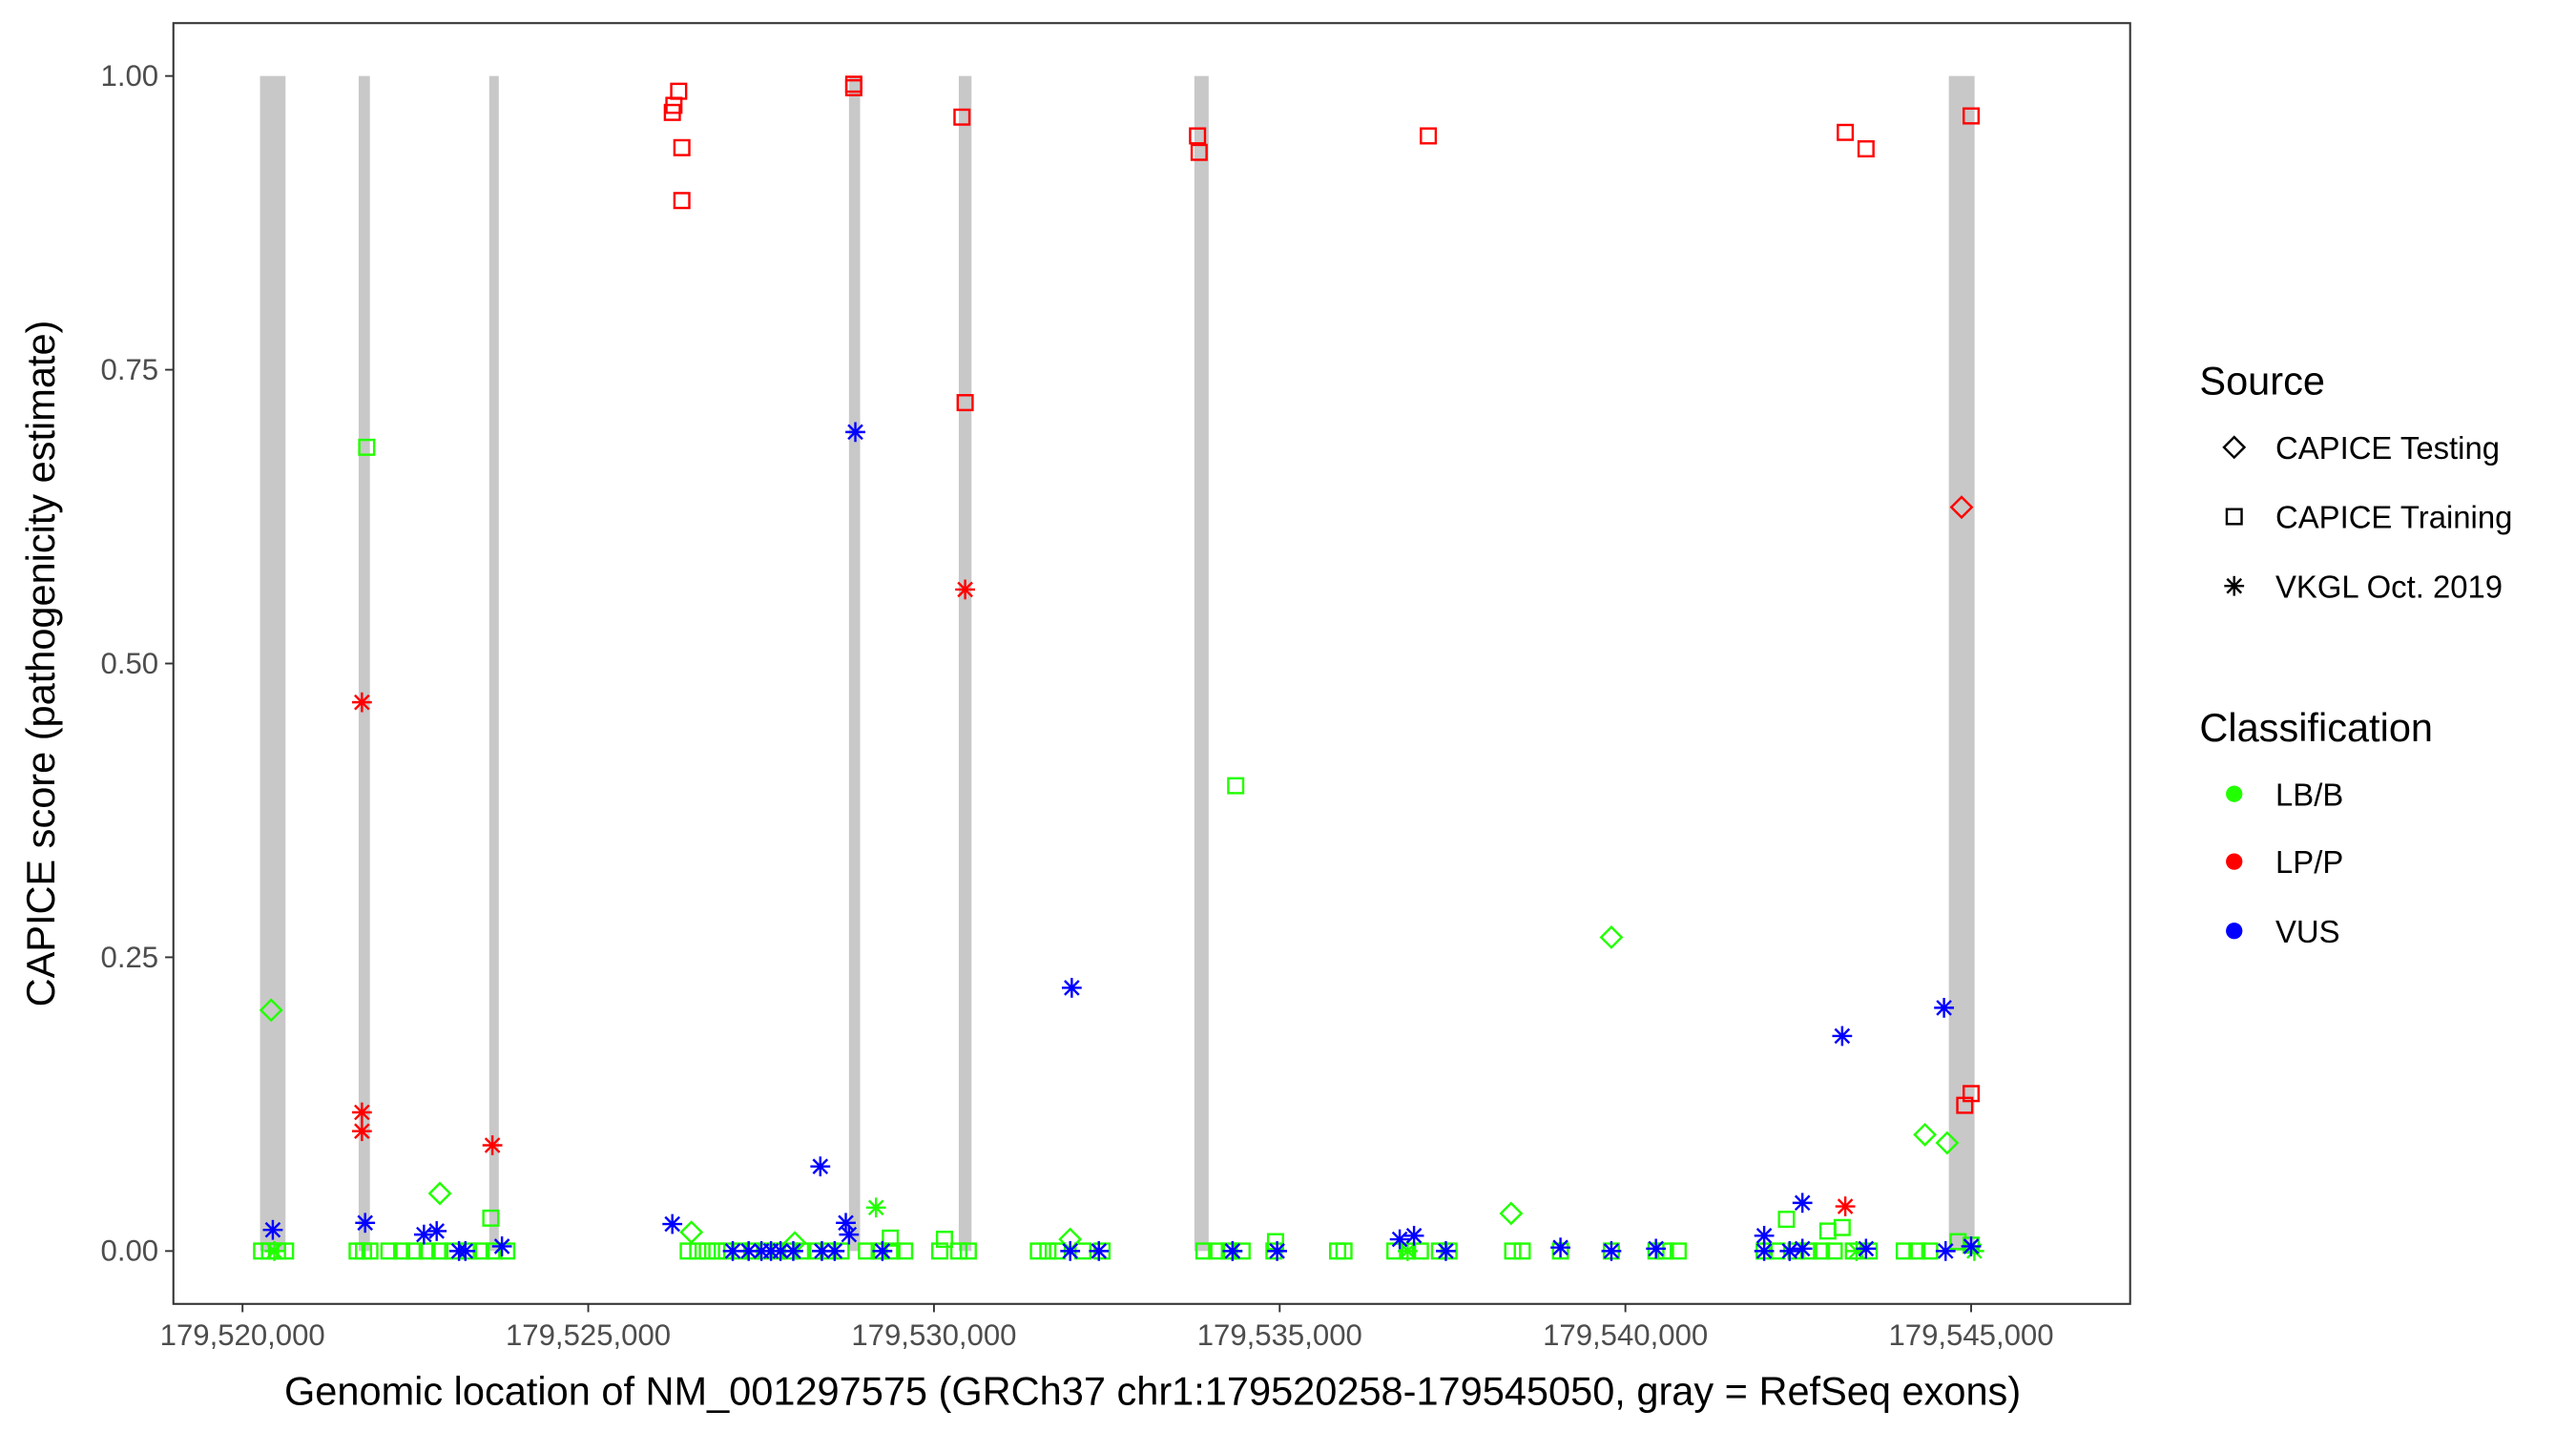 The width and height of the screenshot is (2576, 1431). Describe the element at coordinates (2393, 517) in the screenshot. I see `legend-source-training-label: CAPICE Training` at that location.